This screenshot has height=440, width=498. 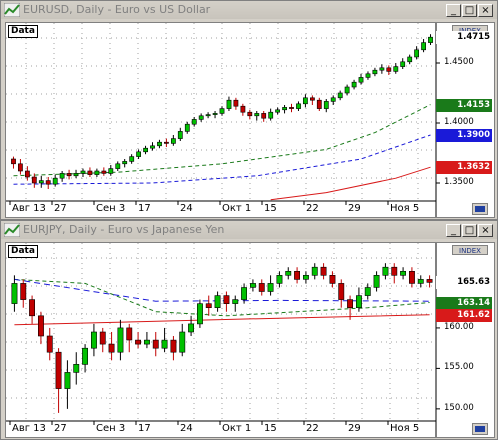 What do you see at coordinates (144, 208) in the screenshot?
I see `x-tick-label: 17` at bounding box center [144, 208].